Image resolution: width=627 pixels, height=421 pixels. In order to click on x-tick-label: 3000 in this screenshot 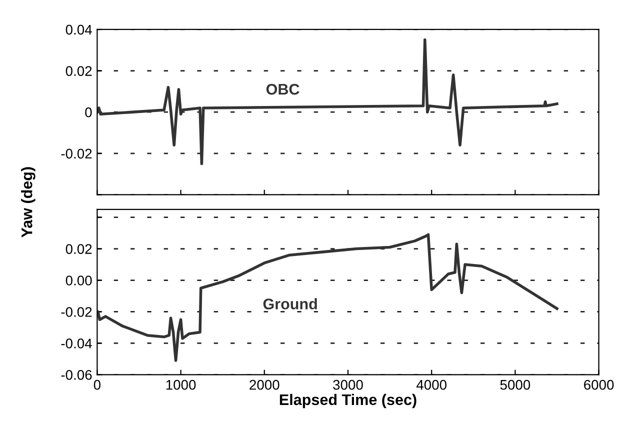, I will do `click(348, 385)`.